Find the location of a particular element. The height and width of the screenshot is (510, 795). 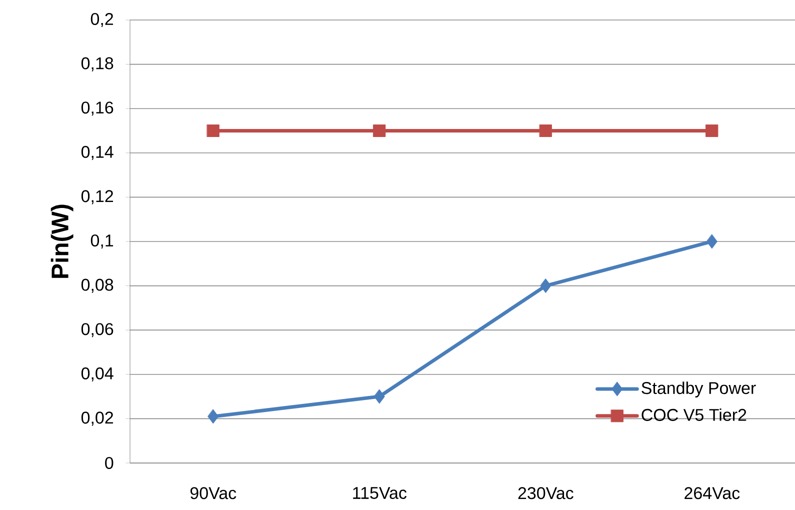

y-tick-label: 0 is located at coordinates (109, 463).